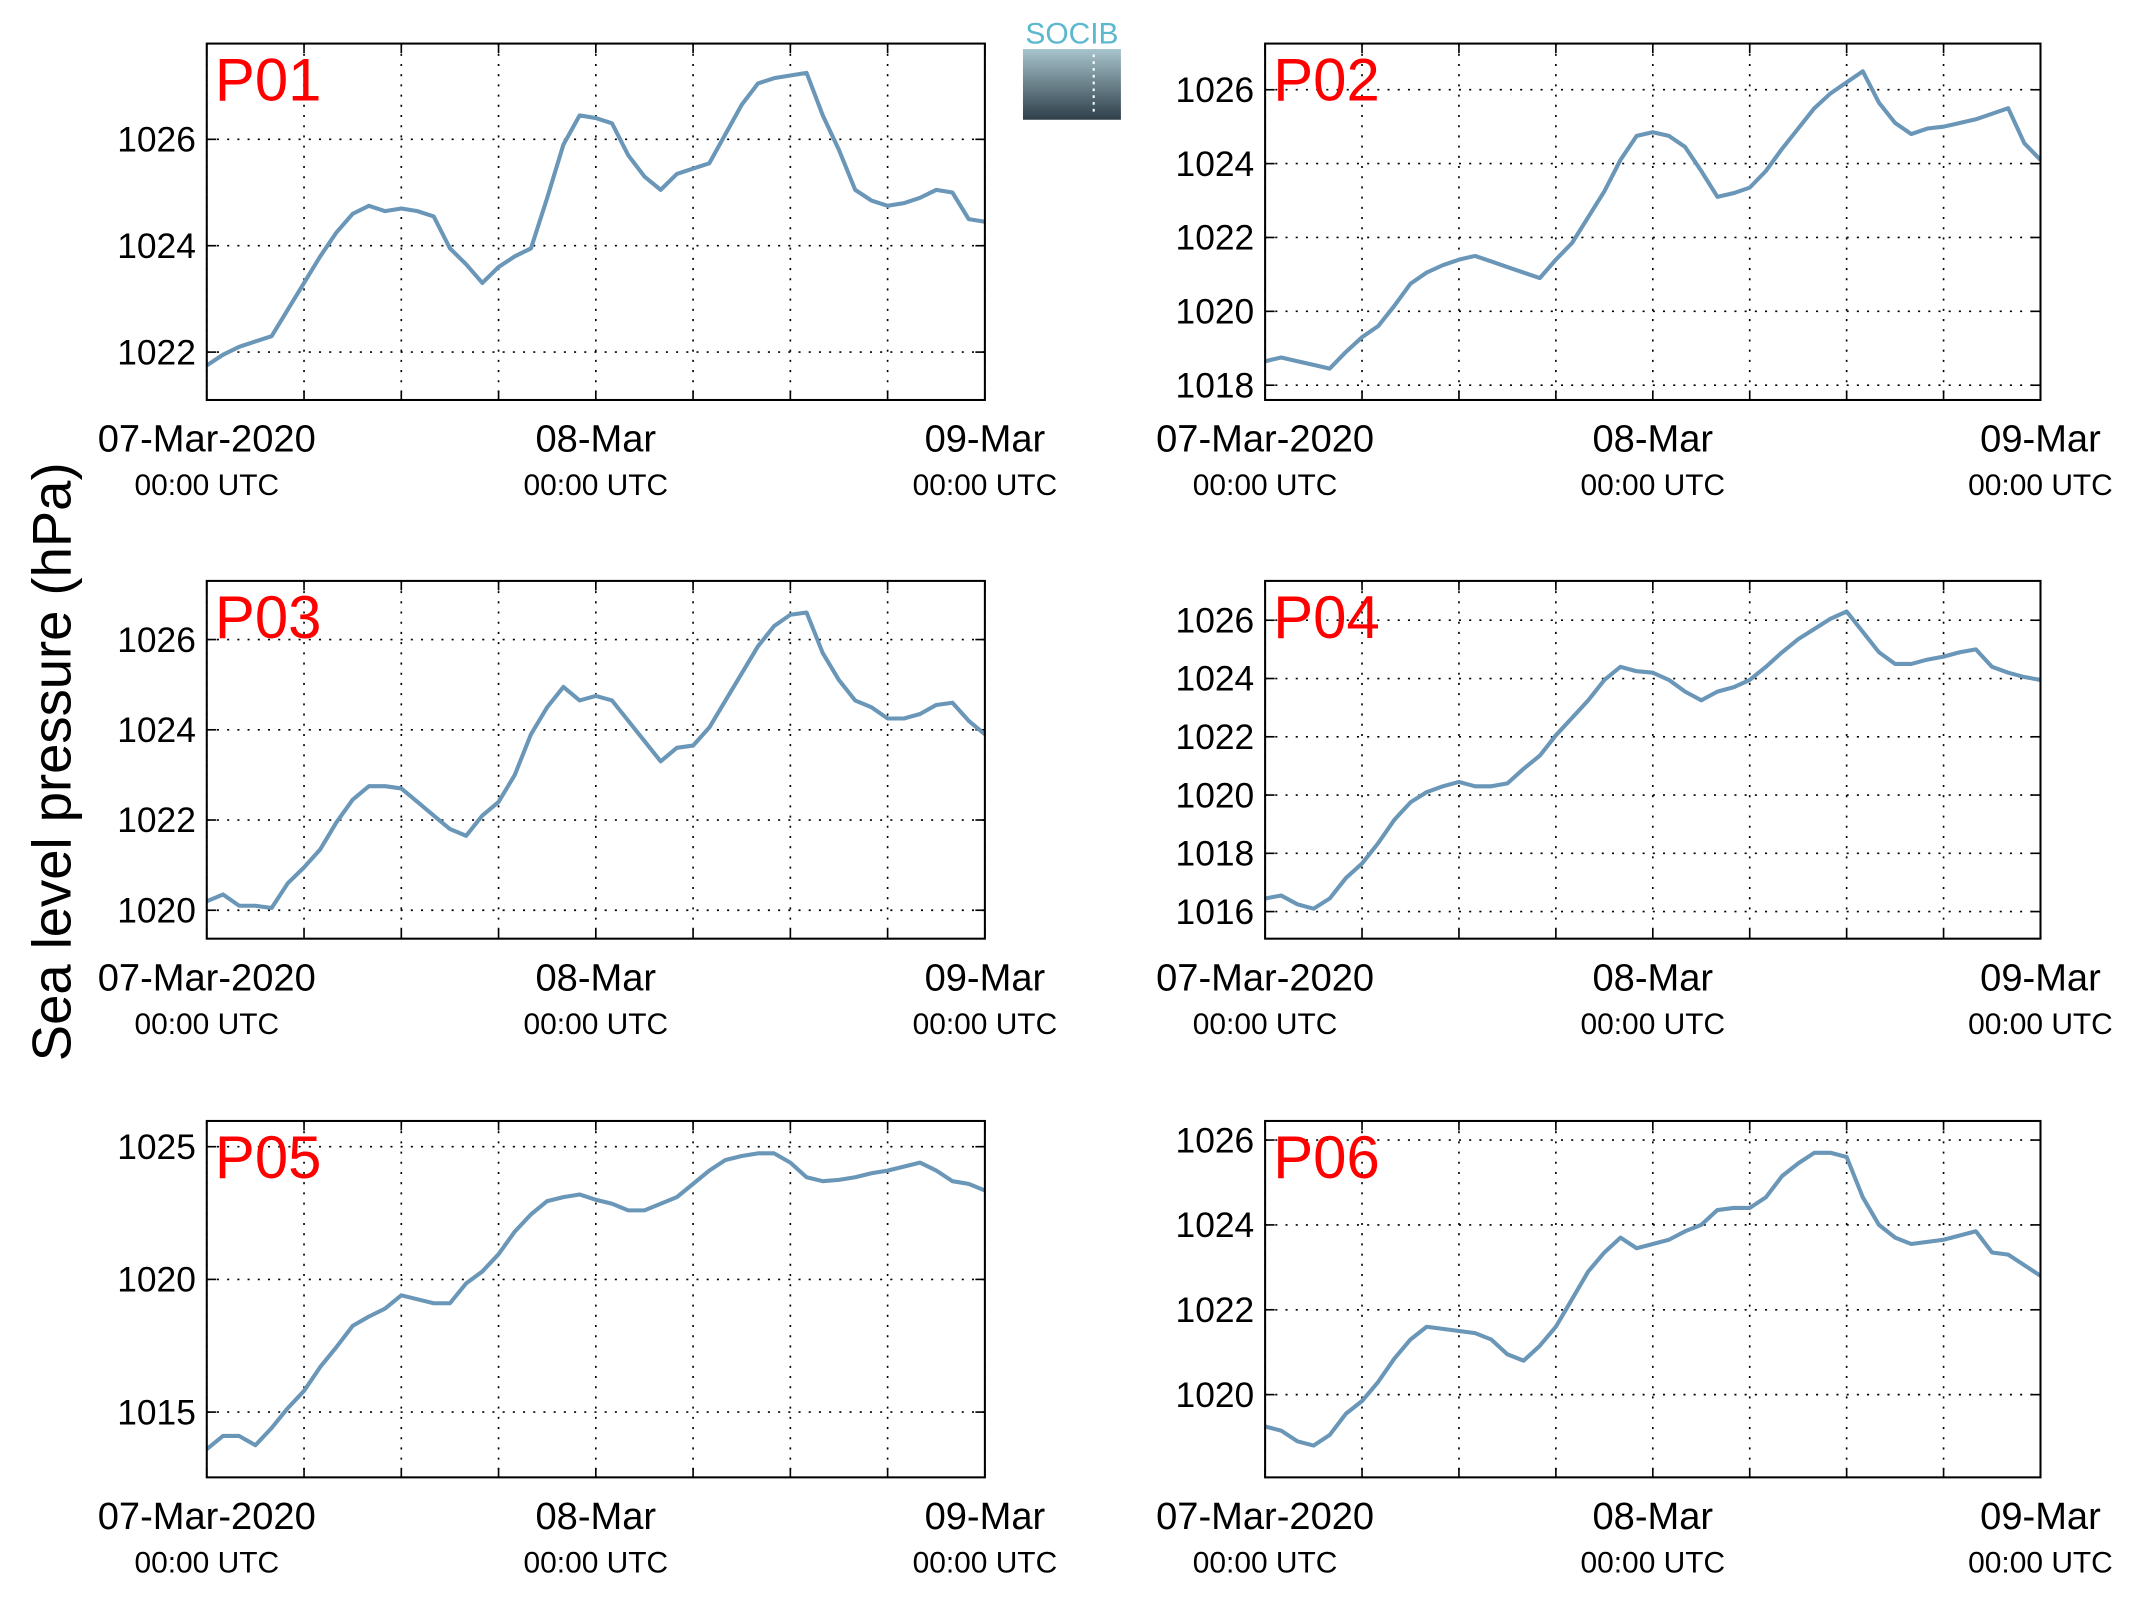  What do you see at coordinates (52, 761) in the screenshot?
I see `y-axis-label: Sea level pressure (hPa)` at bounding box center [52, 761].